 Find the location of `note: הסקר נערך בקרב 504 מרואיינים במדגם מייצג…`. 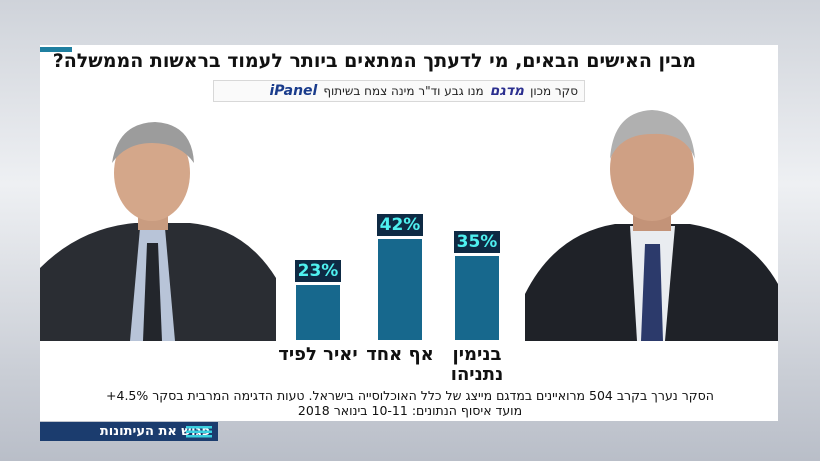

note: הסקר נערך בקרב 504 מרואיינים במדגם מייצג… is located at coordinates (410, 395).